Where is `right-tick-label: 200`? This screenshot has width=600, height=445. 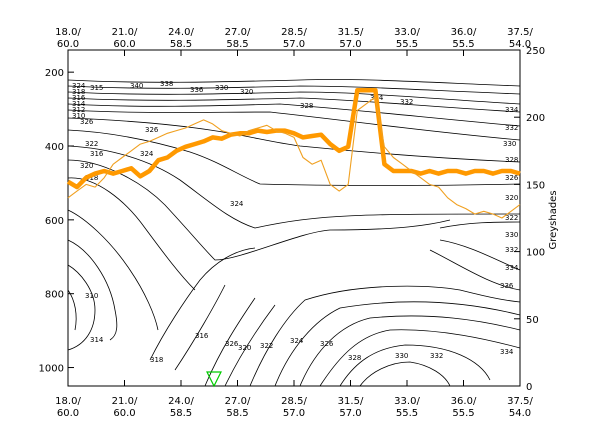 right-tick-label: 200 is located at coordinates (535, 118).